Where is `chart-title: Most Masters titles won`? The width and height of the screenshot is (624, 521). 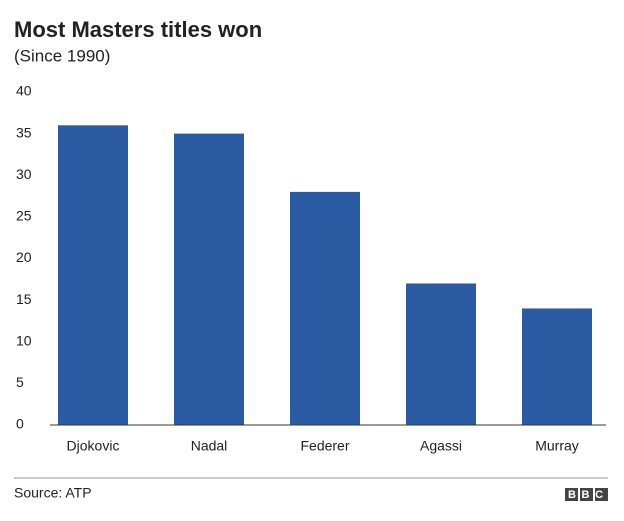 chart-title: Most Masters titles won is located at coordinates (138, 29).